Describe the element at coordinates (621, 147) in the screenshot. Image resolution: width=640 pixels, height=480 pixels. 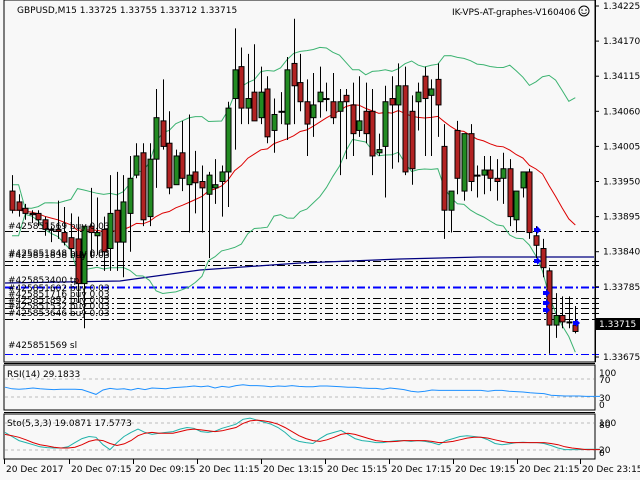
I see `price-axis-label: 1.34005` at that location.